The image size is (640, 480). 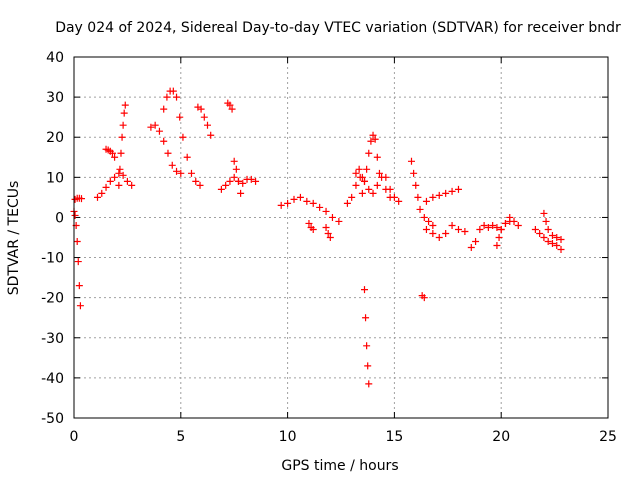 What do you see at coordinates (52, 259) in the screenshot?
I see `y-tick-label: -10` at bounding box center [52, 259].